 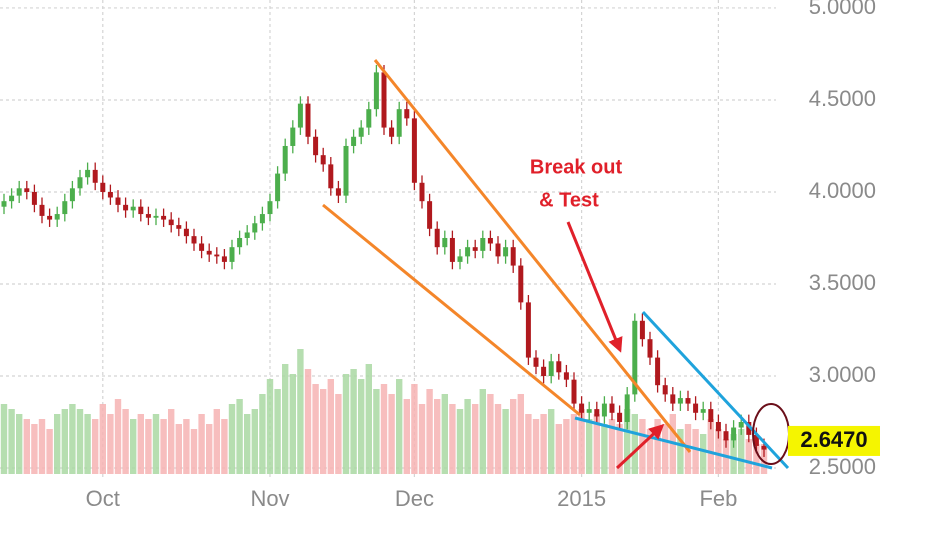 What do you see at coordinates (842, 98) in the screenshot?
I see `y-tick-label: 4.5000` at bounding box center [842, 98].